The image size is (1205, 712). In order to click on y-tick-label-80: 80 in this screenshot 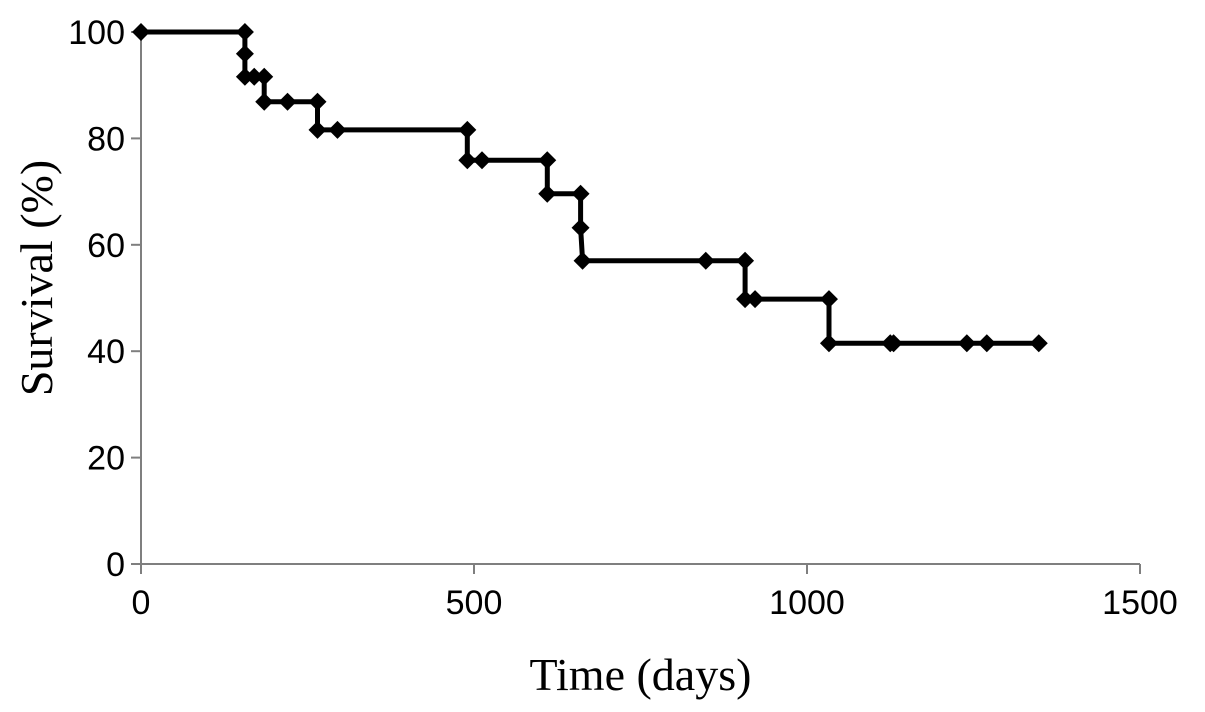, I will do `click(106, 139)`.